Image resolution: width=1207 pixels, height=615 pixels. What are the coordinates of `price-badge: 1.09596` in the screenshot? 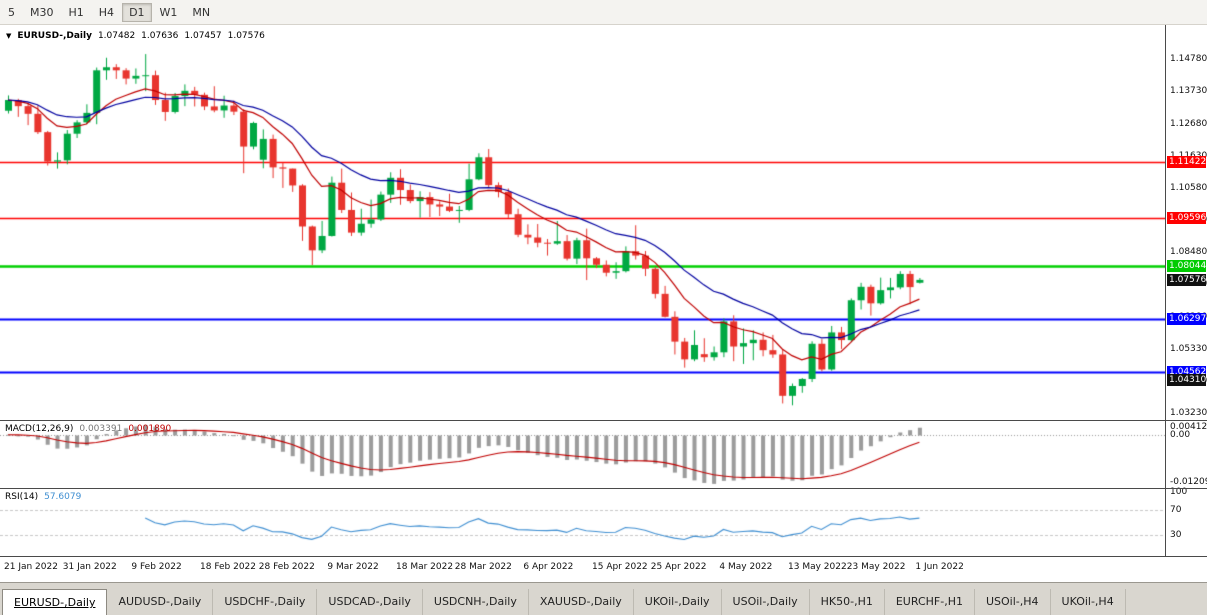 It's located at (1187, 218).